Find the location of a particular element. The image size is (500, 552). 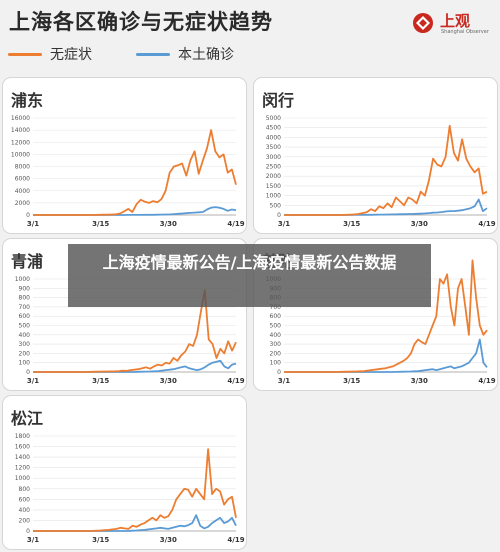

y-tick-label: 1800 is located at coordinates (22, 436).